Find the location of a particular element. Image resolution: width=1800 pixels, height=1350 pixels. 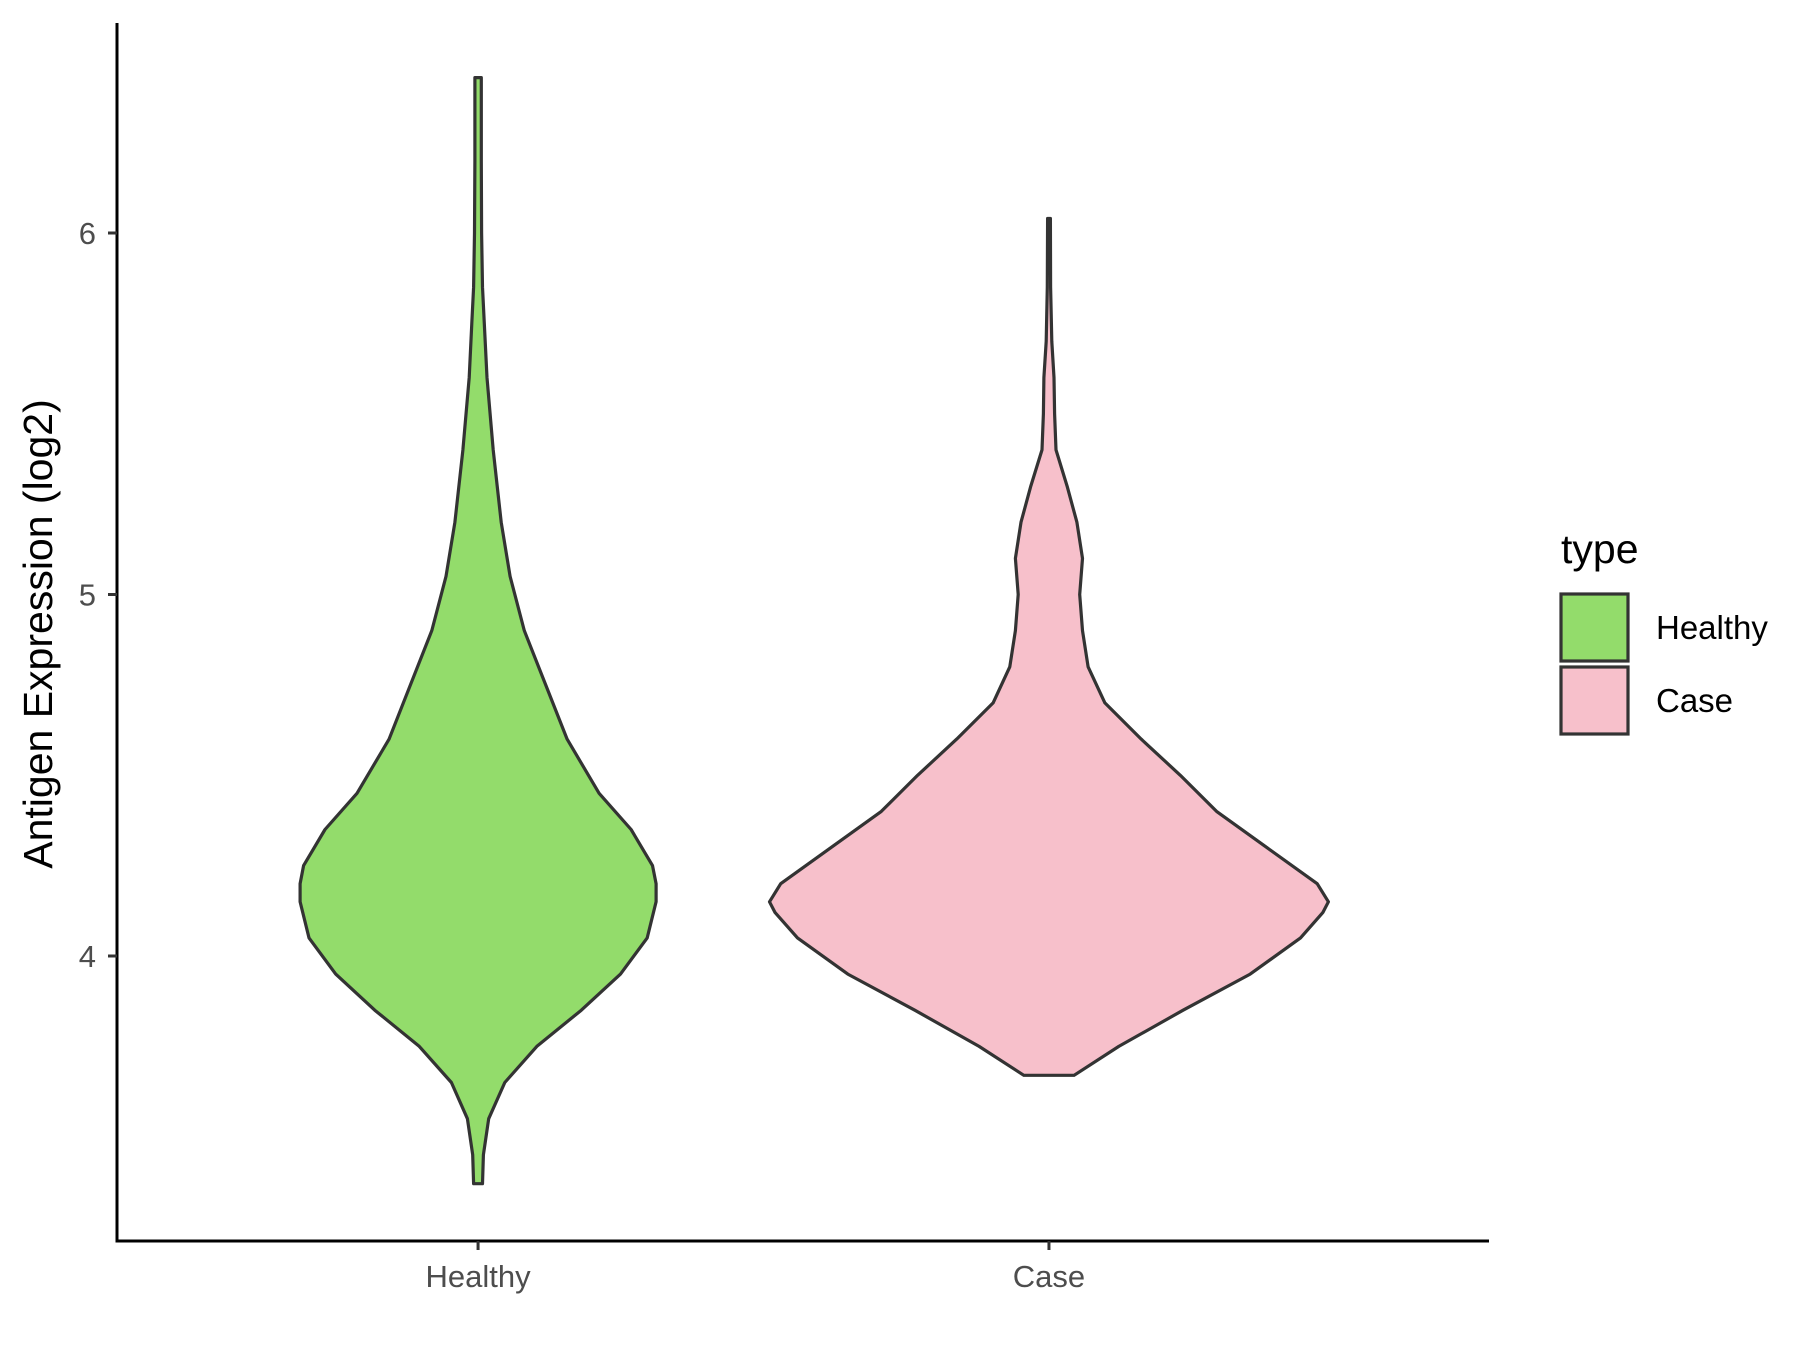

legend-title: type is located at coordinates (1600, 549).